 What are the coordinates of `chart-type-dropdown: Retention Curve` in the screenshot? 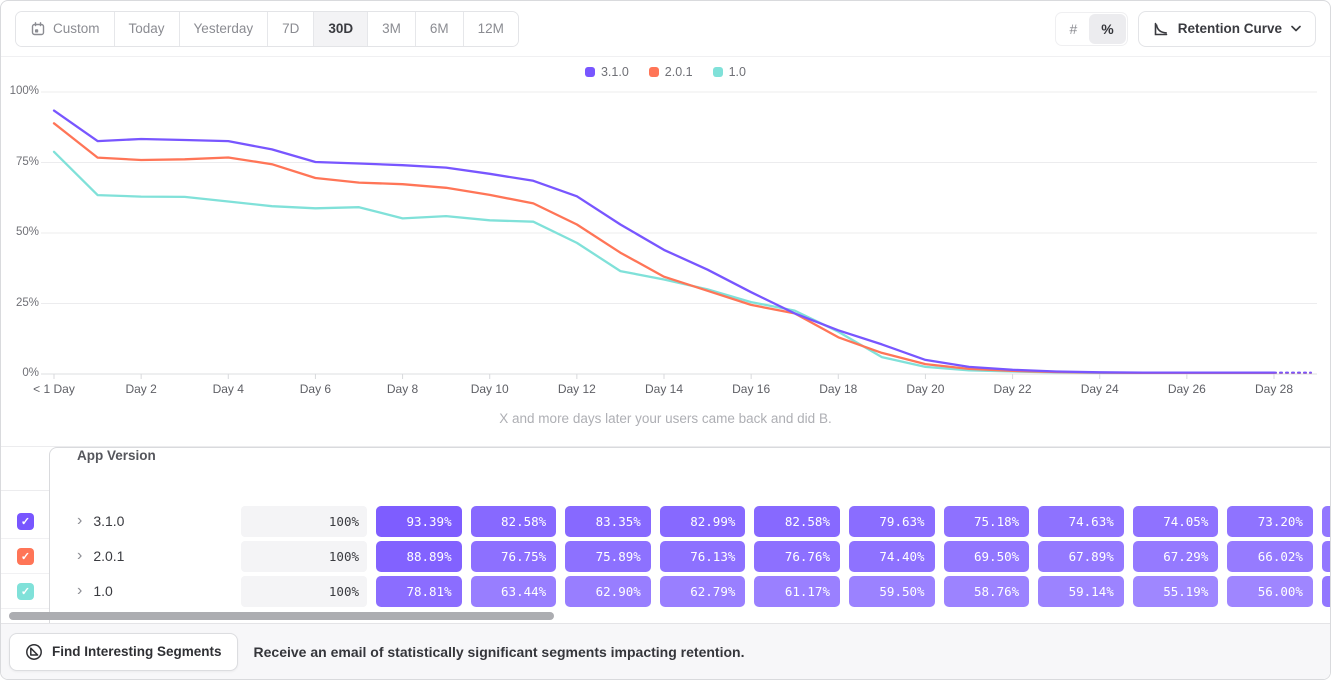 It's located at (1226, 28).